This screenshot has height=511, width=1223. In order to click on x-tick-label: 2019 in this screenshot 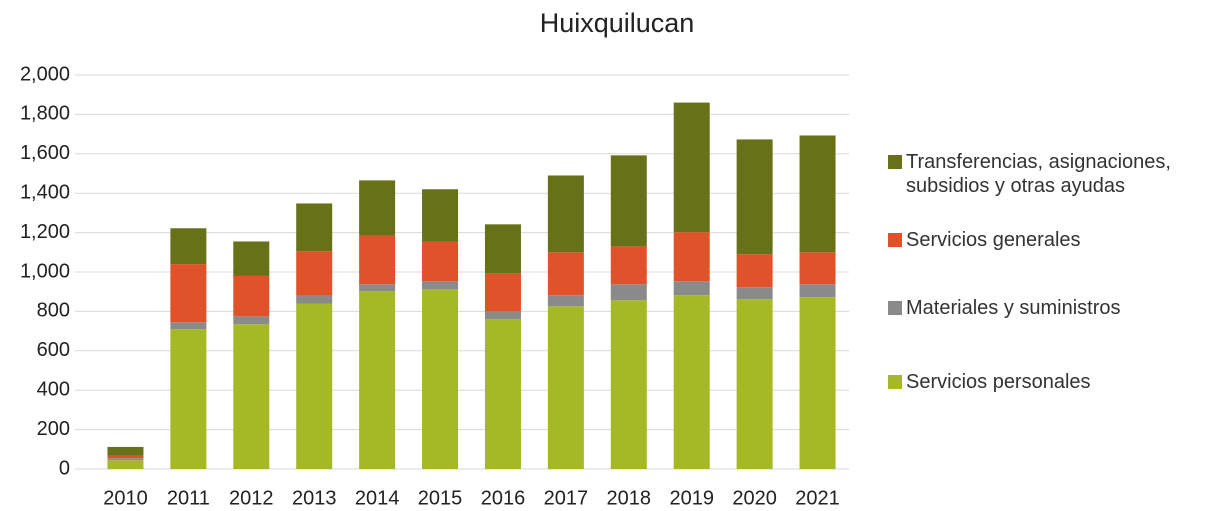, I will do `click(691, 498)`.